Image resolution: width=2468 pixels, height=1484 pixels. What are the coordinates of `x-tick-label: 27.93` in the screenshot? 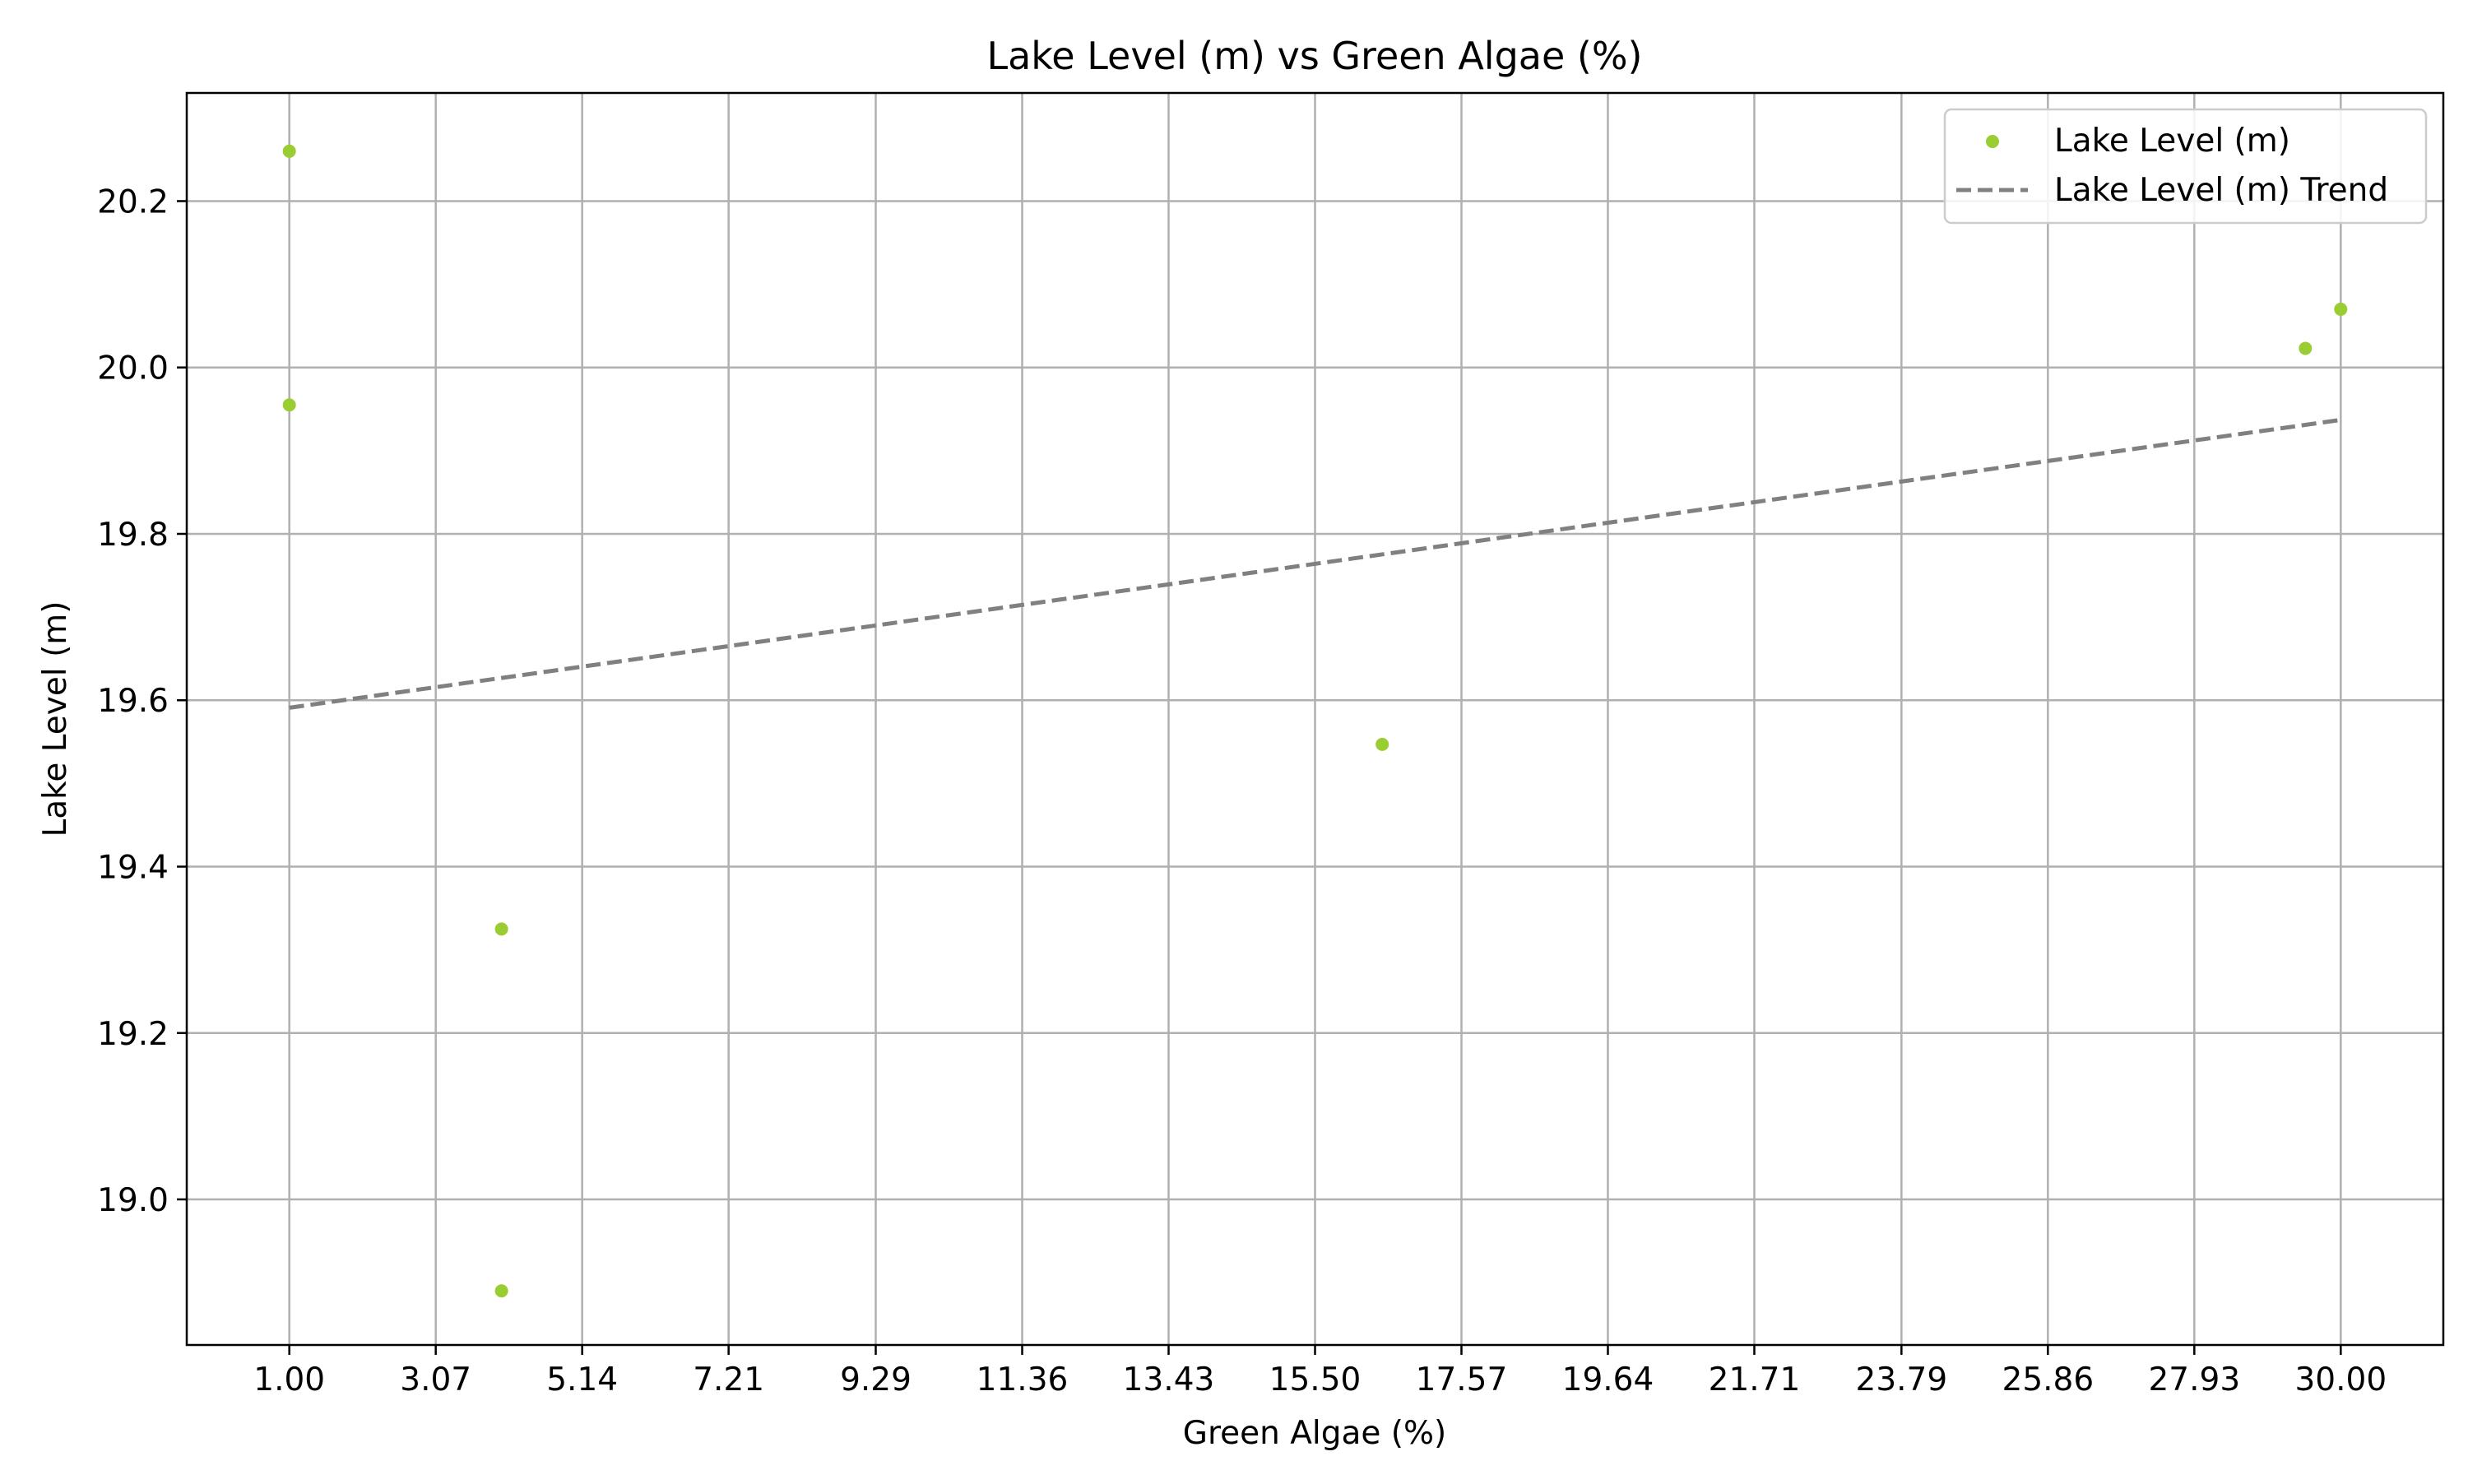 It's located at (2194, 1379).